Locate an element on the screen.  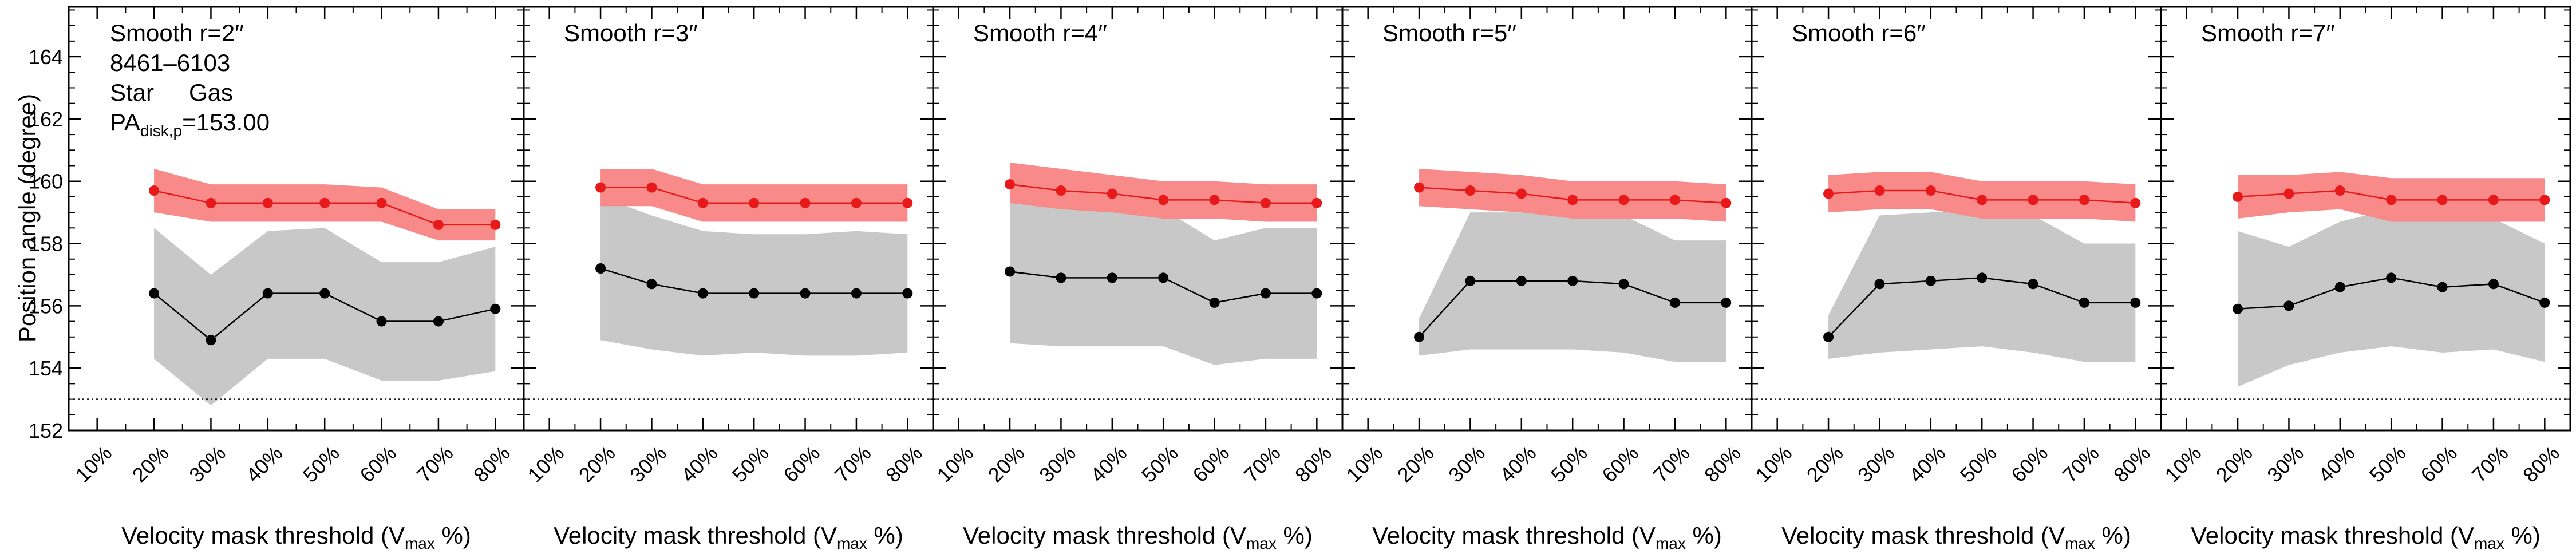
y-tick-label: 152 is located at coordinates (46, 430).